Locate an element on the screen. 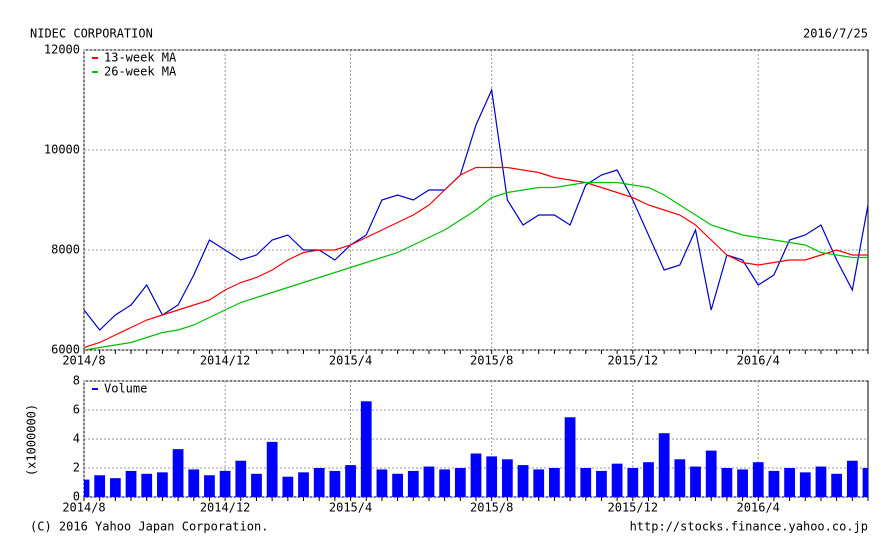  source-url: http://stocks.finance.yahoo.co.jp is located at coordinates (749, 527).